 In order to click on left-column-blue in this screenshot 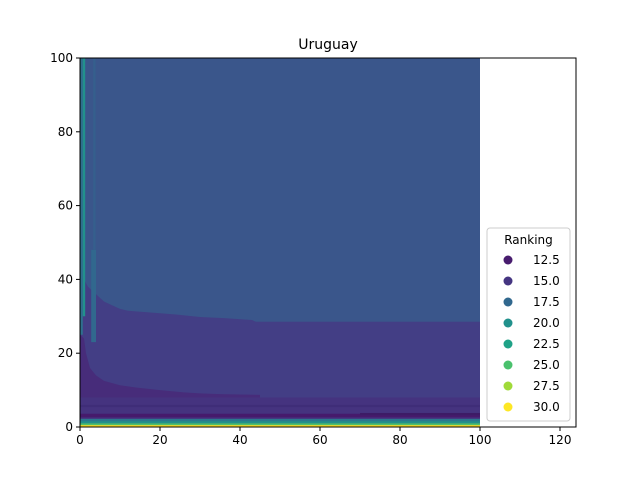, I will do `click(93, 296)`.